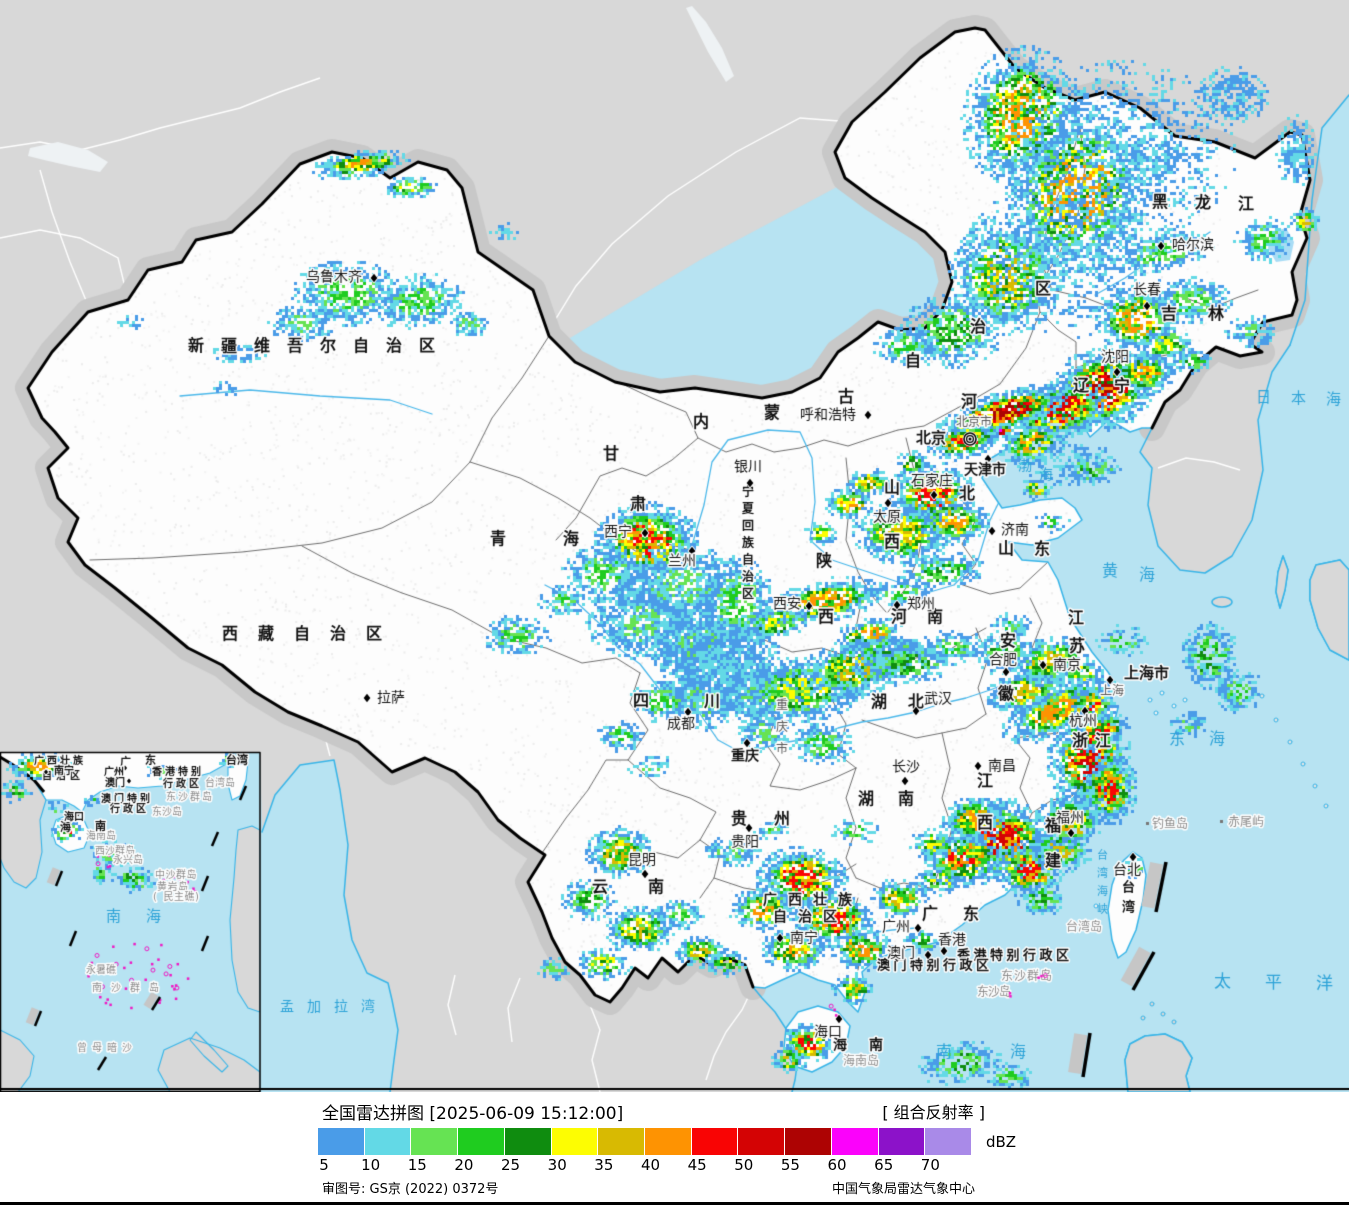  What do you see at coordinates (933, 1112) in the screenshot?
I see `product-label: [ 组合反射率 ]` at bounding box center [933, 1112].